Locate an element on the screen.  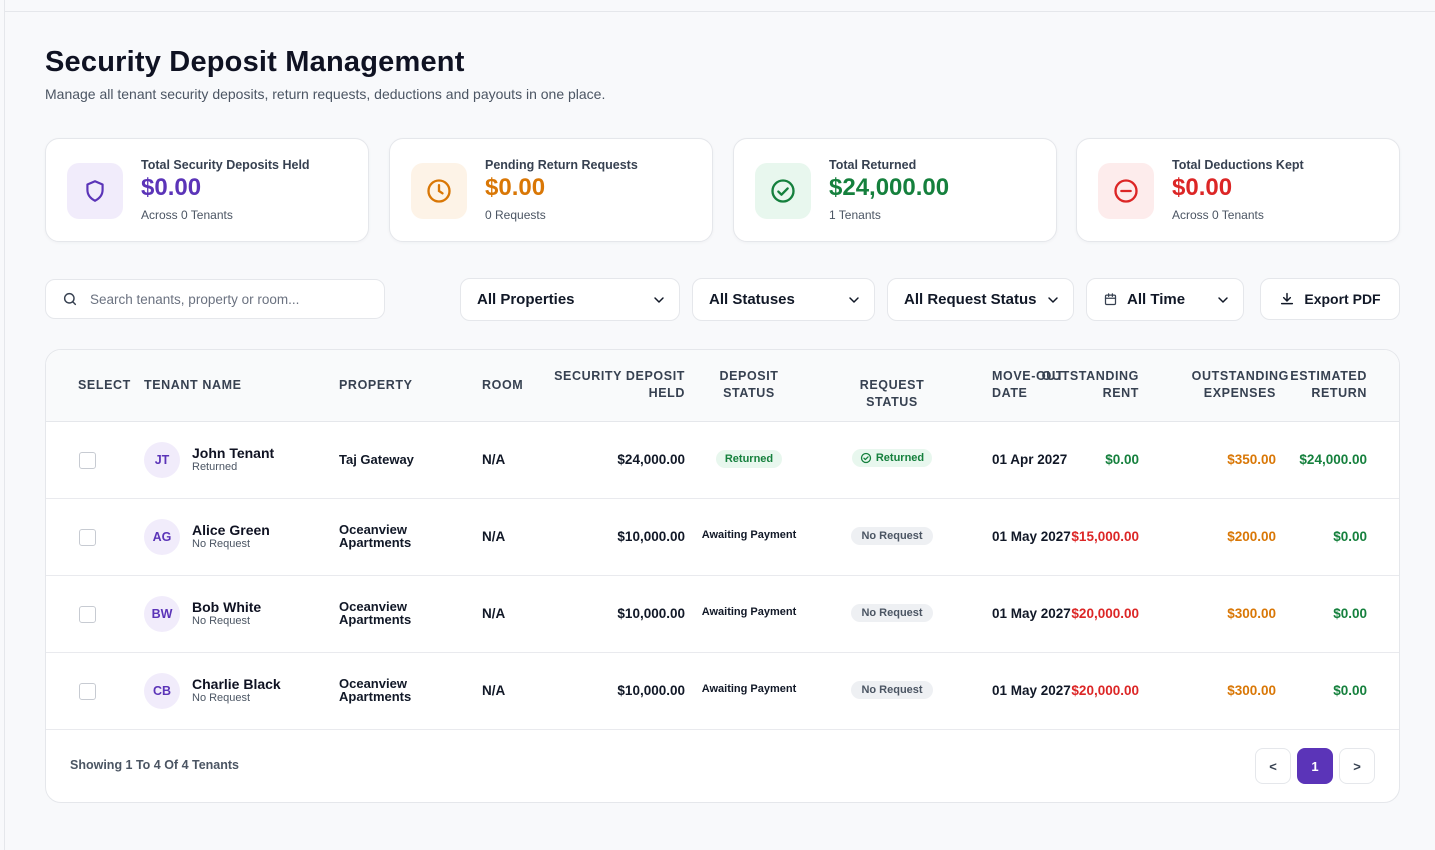
frame-divider-top is located at coordinates (719, 11).